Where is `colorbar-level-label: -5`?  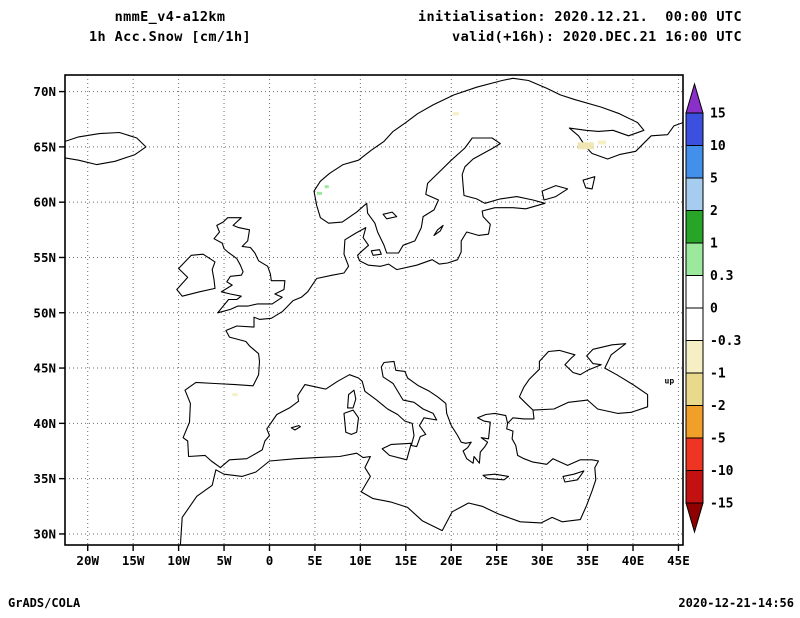
colorbar-level-label: -5 is located at coordinates (718, 439).